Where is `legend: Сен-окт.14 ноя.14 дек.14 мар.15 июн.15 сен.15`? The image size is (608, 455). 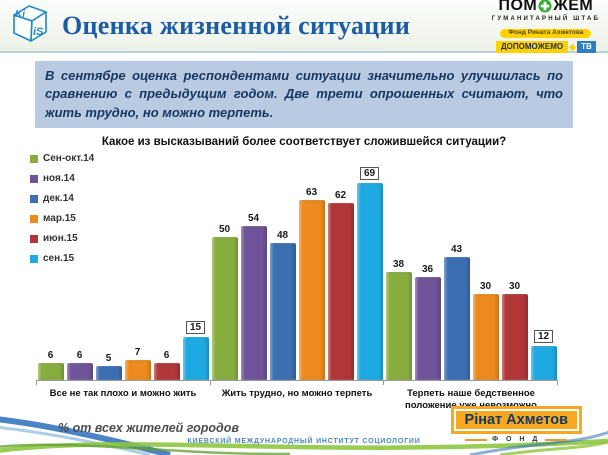
legend: Сен-окт.14 ноя.14 дек.14 мар.15 июн.15 сен.15 is located at coordinates (62, 213).